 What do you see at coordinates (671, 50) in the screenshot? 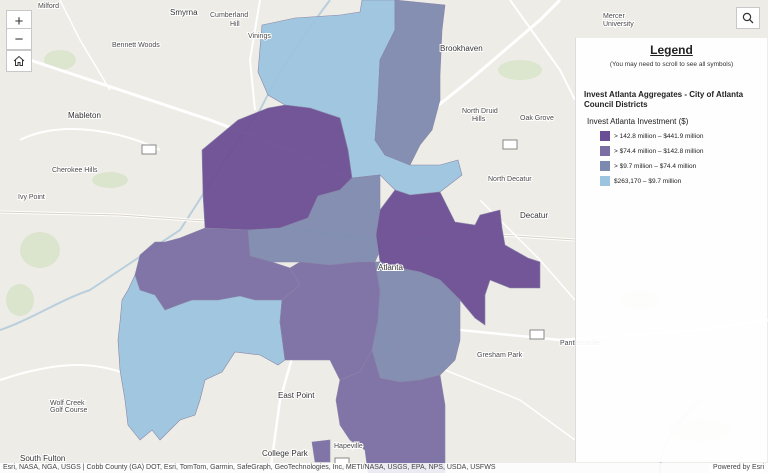
I see `legend-title: Legend` at bounding box center [671, 50].